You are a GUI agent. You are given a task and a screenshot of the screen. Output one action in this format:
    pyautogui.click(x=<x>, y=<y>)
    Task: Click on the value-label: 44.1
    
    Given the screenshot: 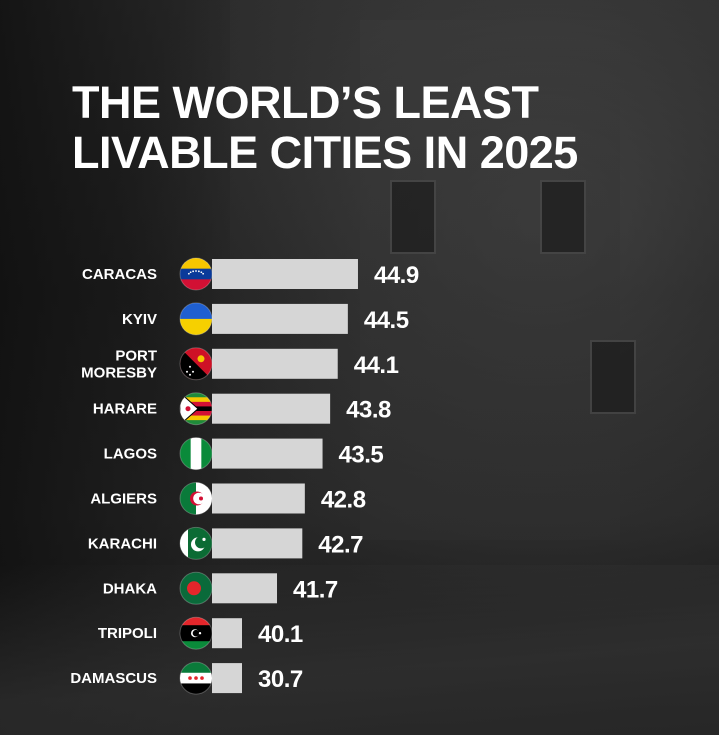 What is the action you would take?
    pyautogui.click(x=376, y=365)
    